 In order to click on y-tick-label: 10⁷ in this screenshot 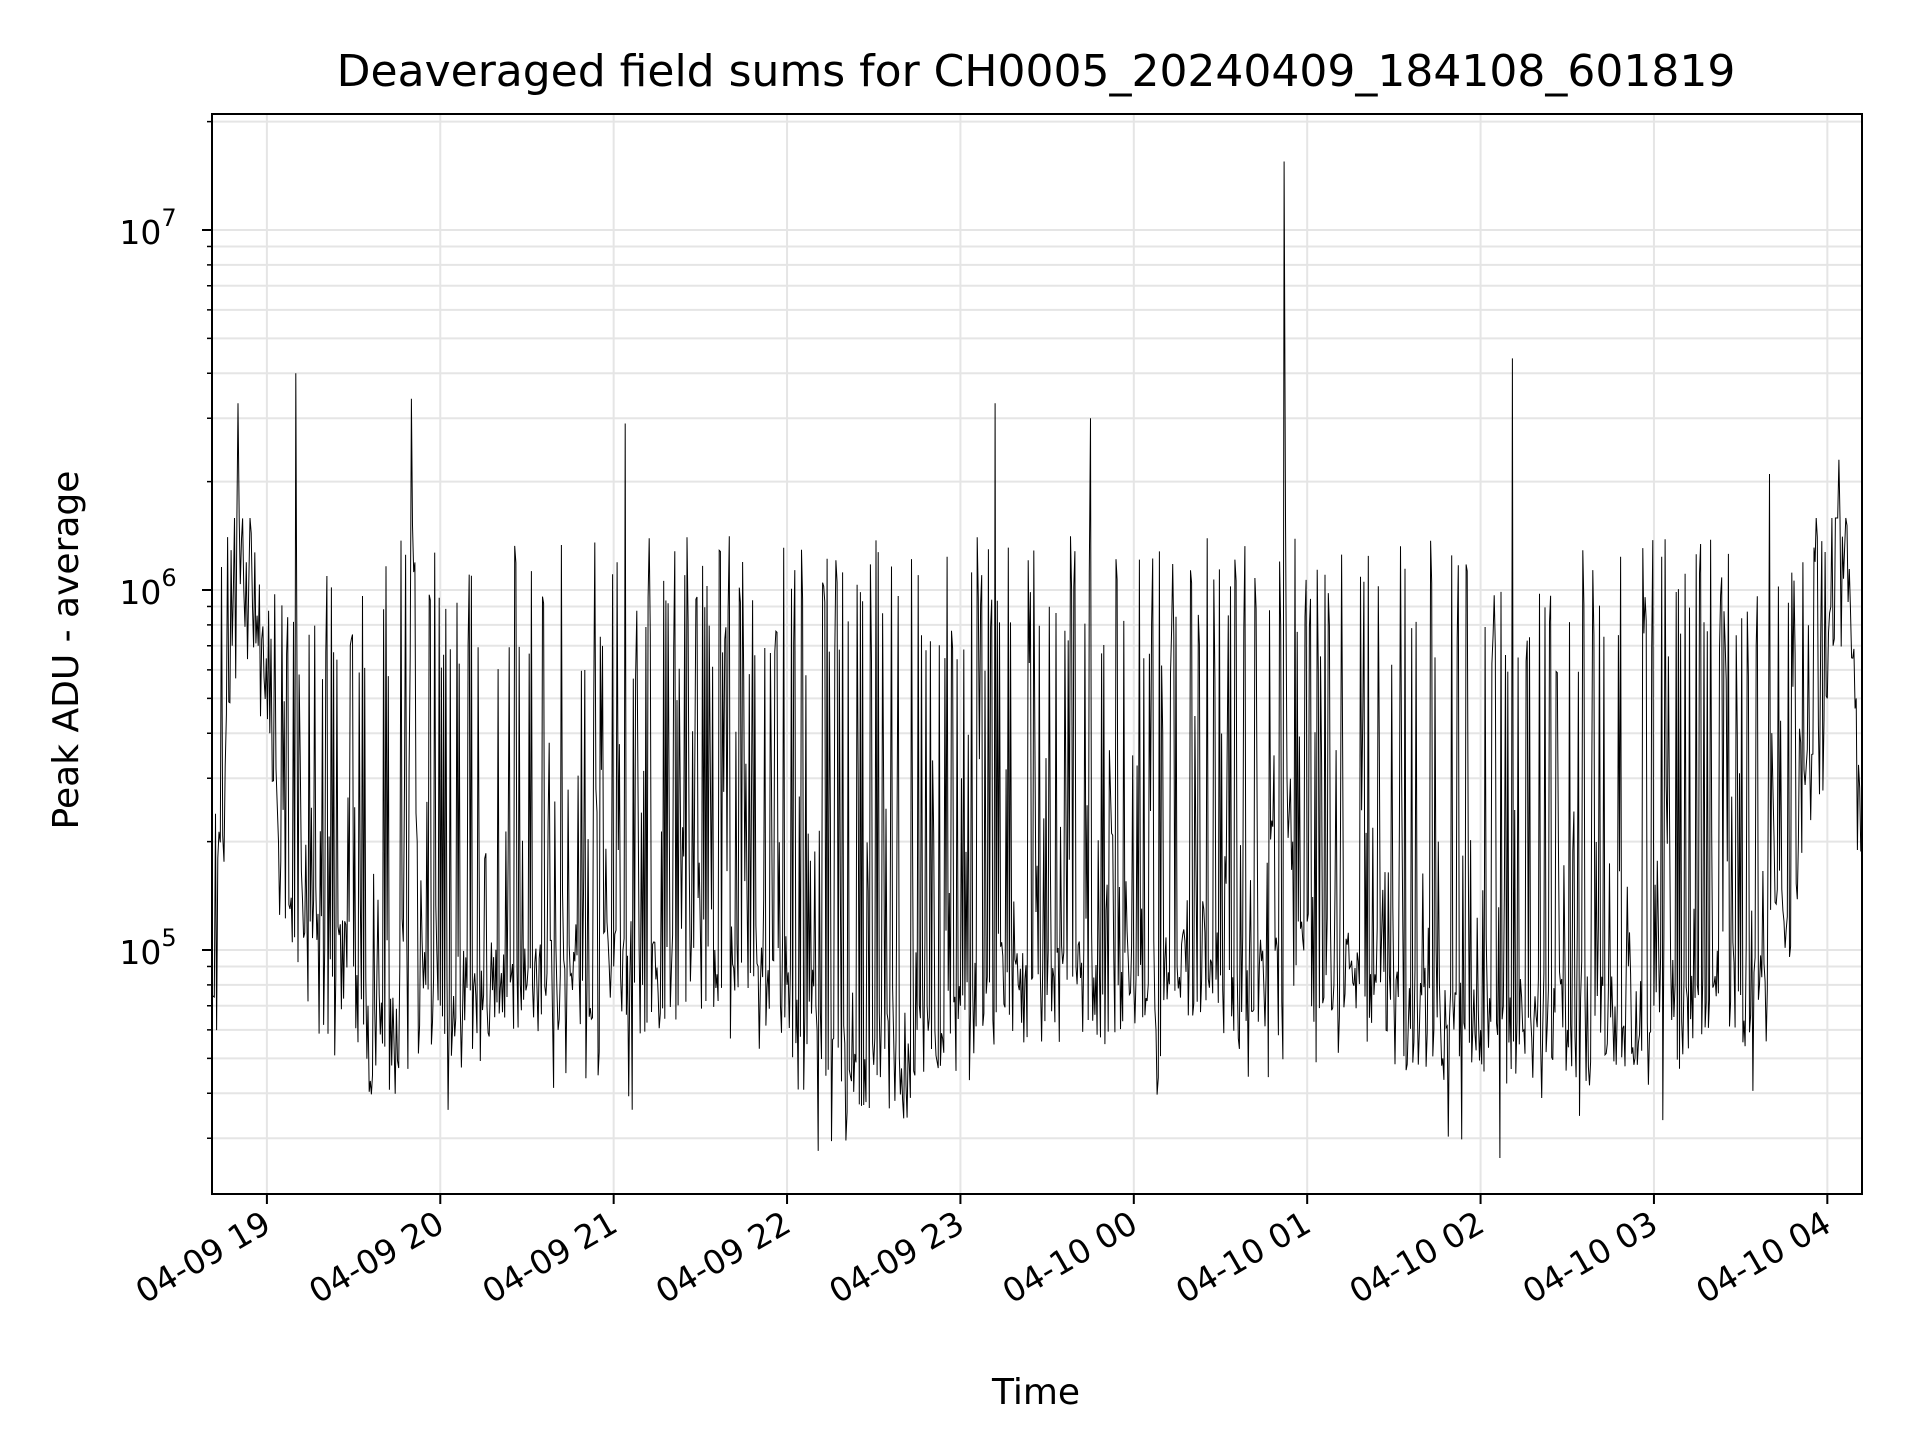, I will do `click(147, 228)`.